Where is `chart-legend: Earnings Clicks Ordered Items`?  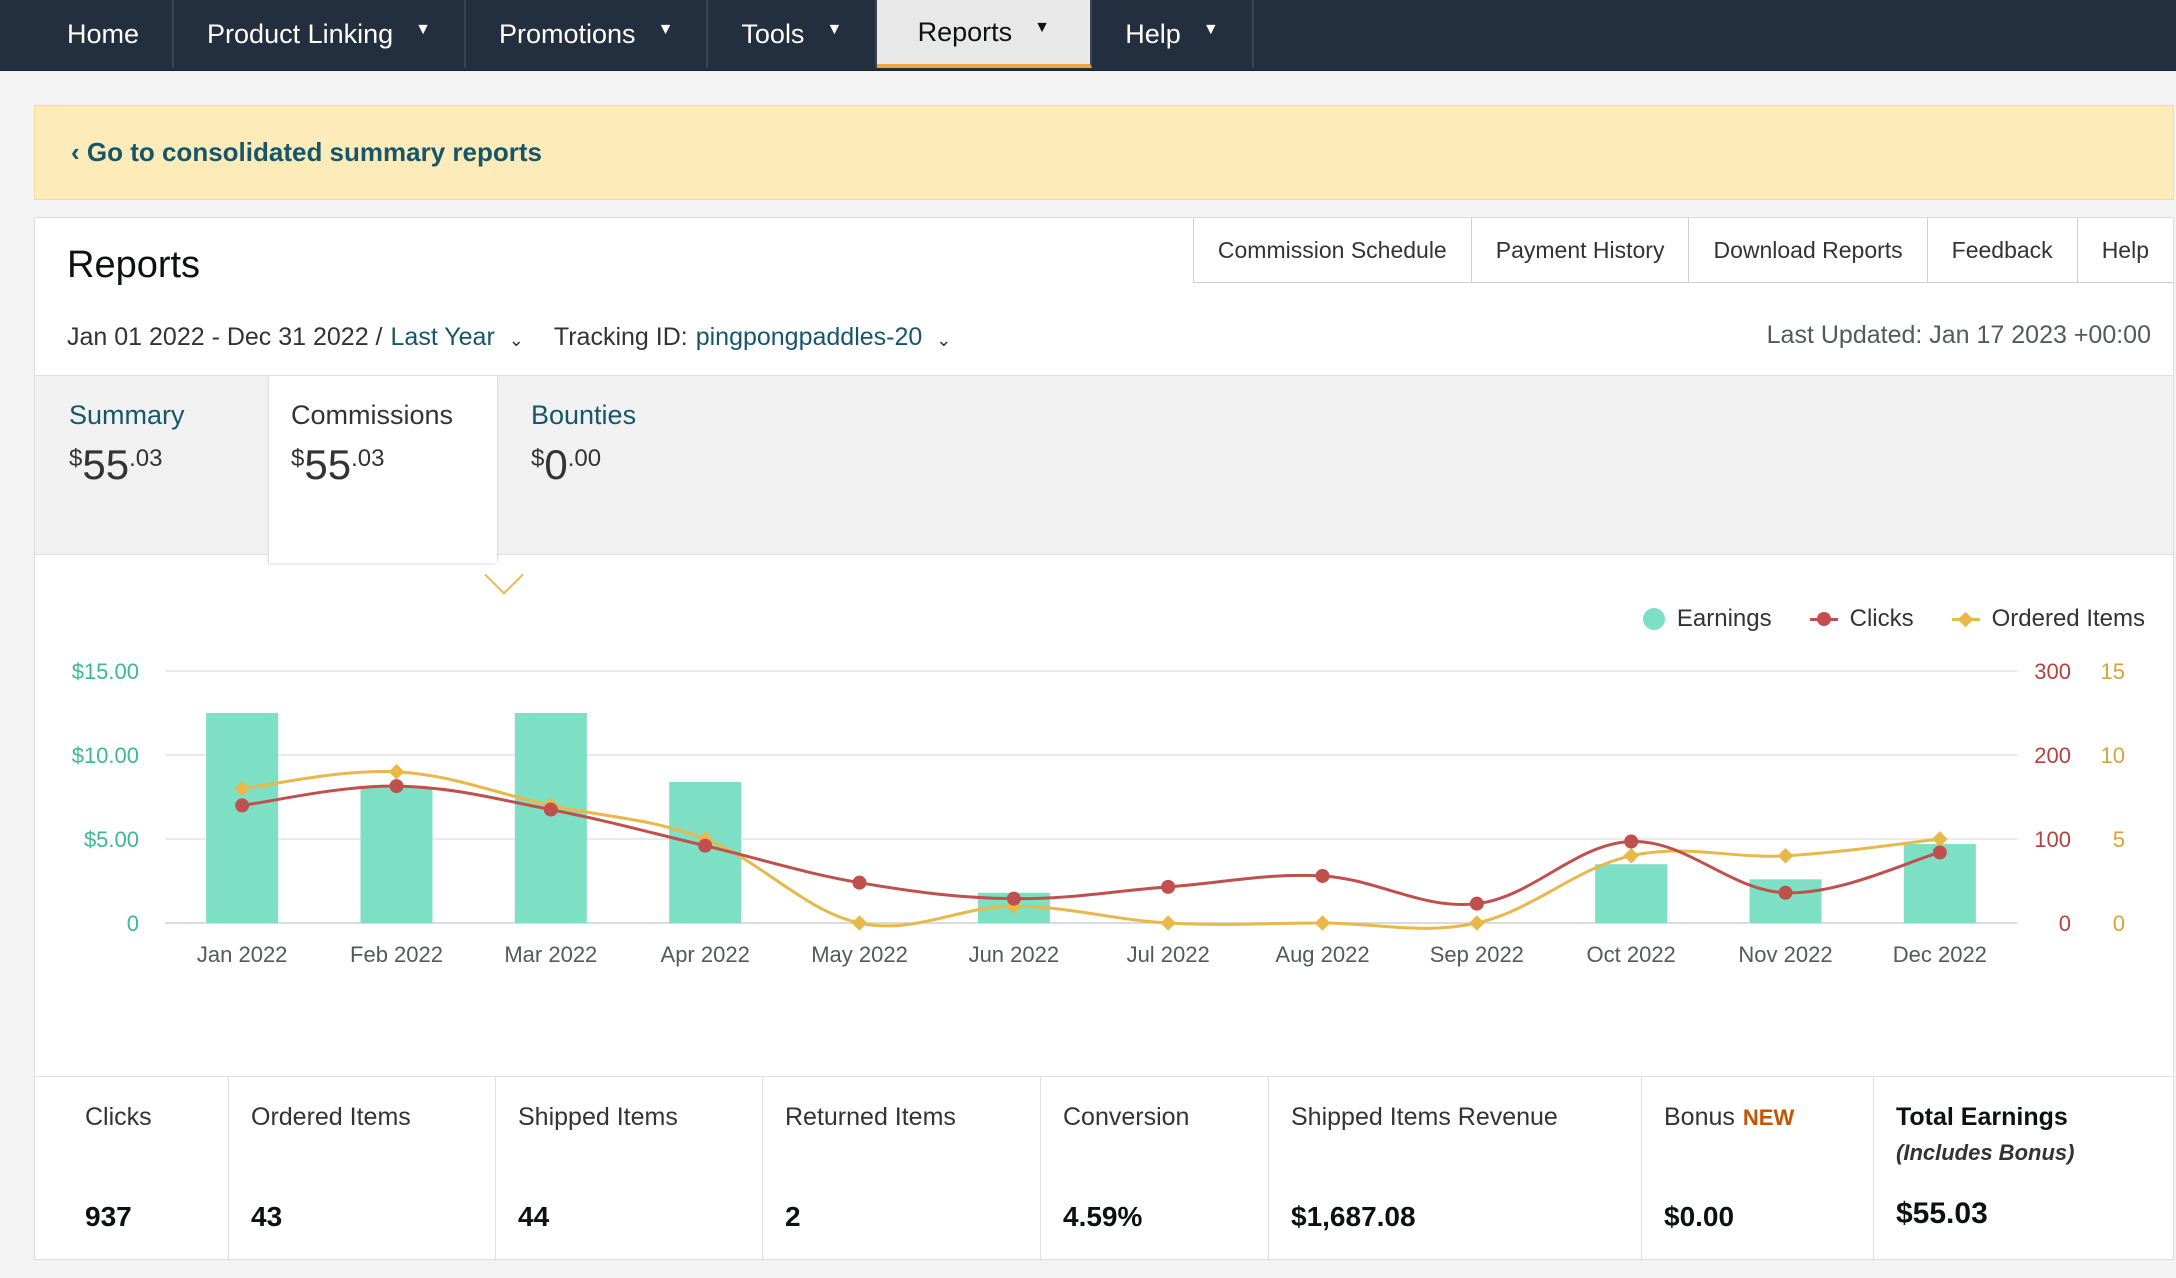
chart-legend: Earnings Clicks Ordered Items is located at coordinates (1875, 619).